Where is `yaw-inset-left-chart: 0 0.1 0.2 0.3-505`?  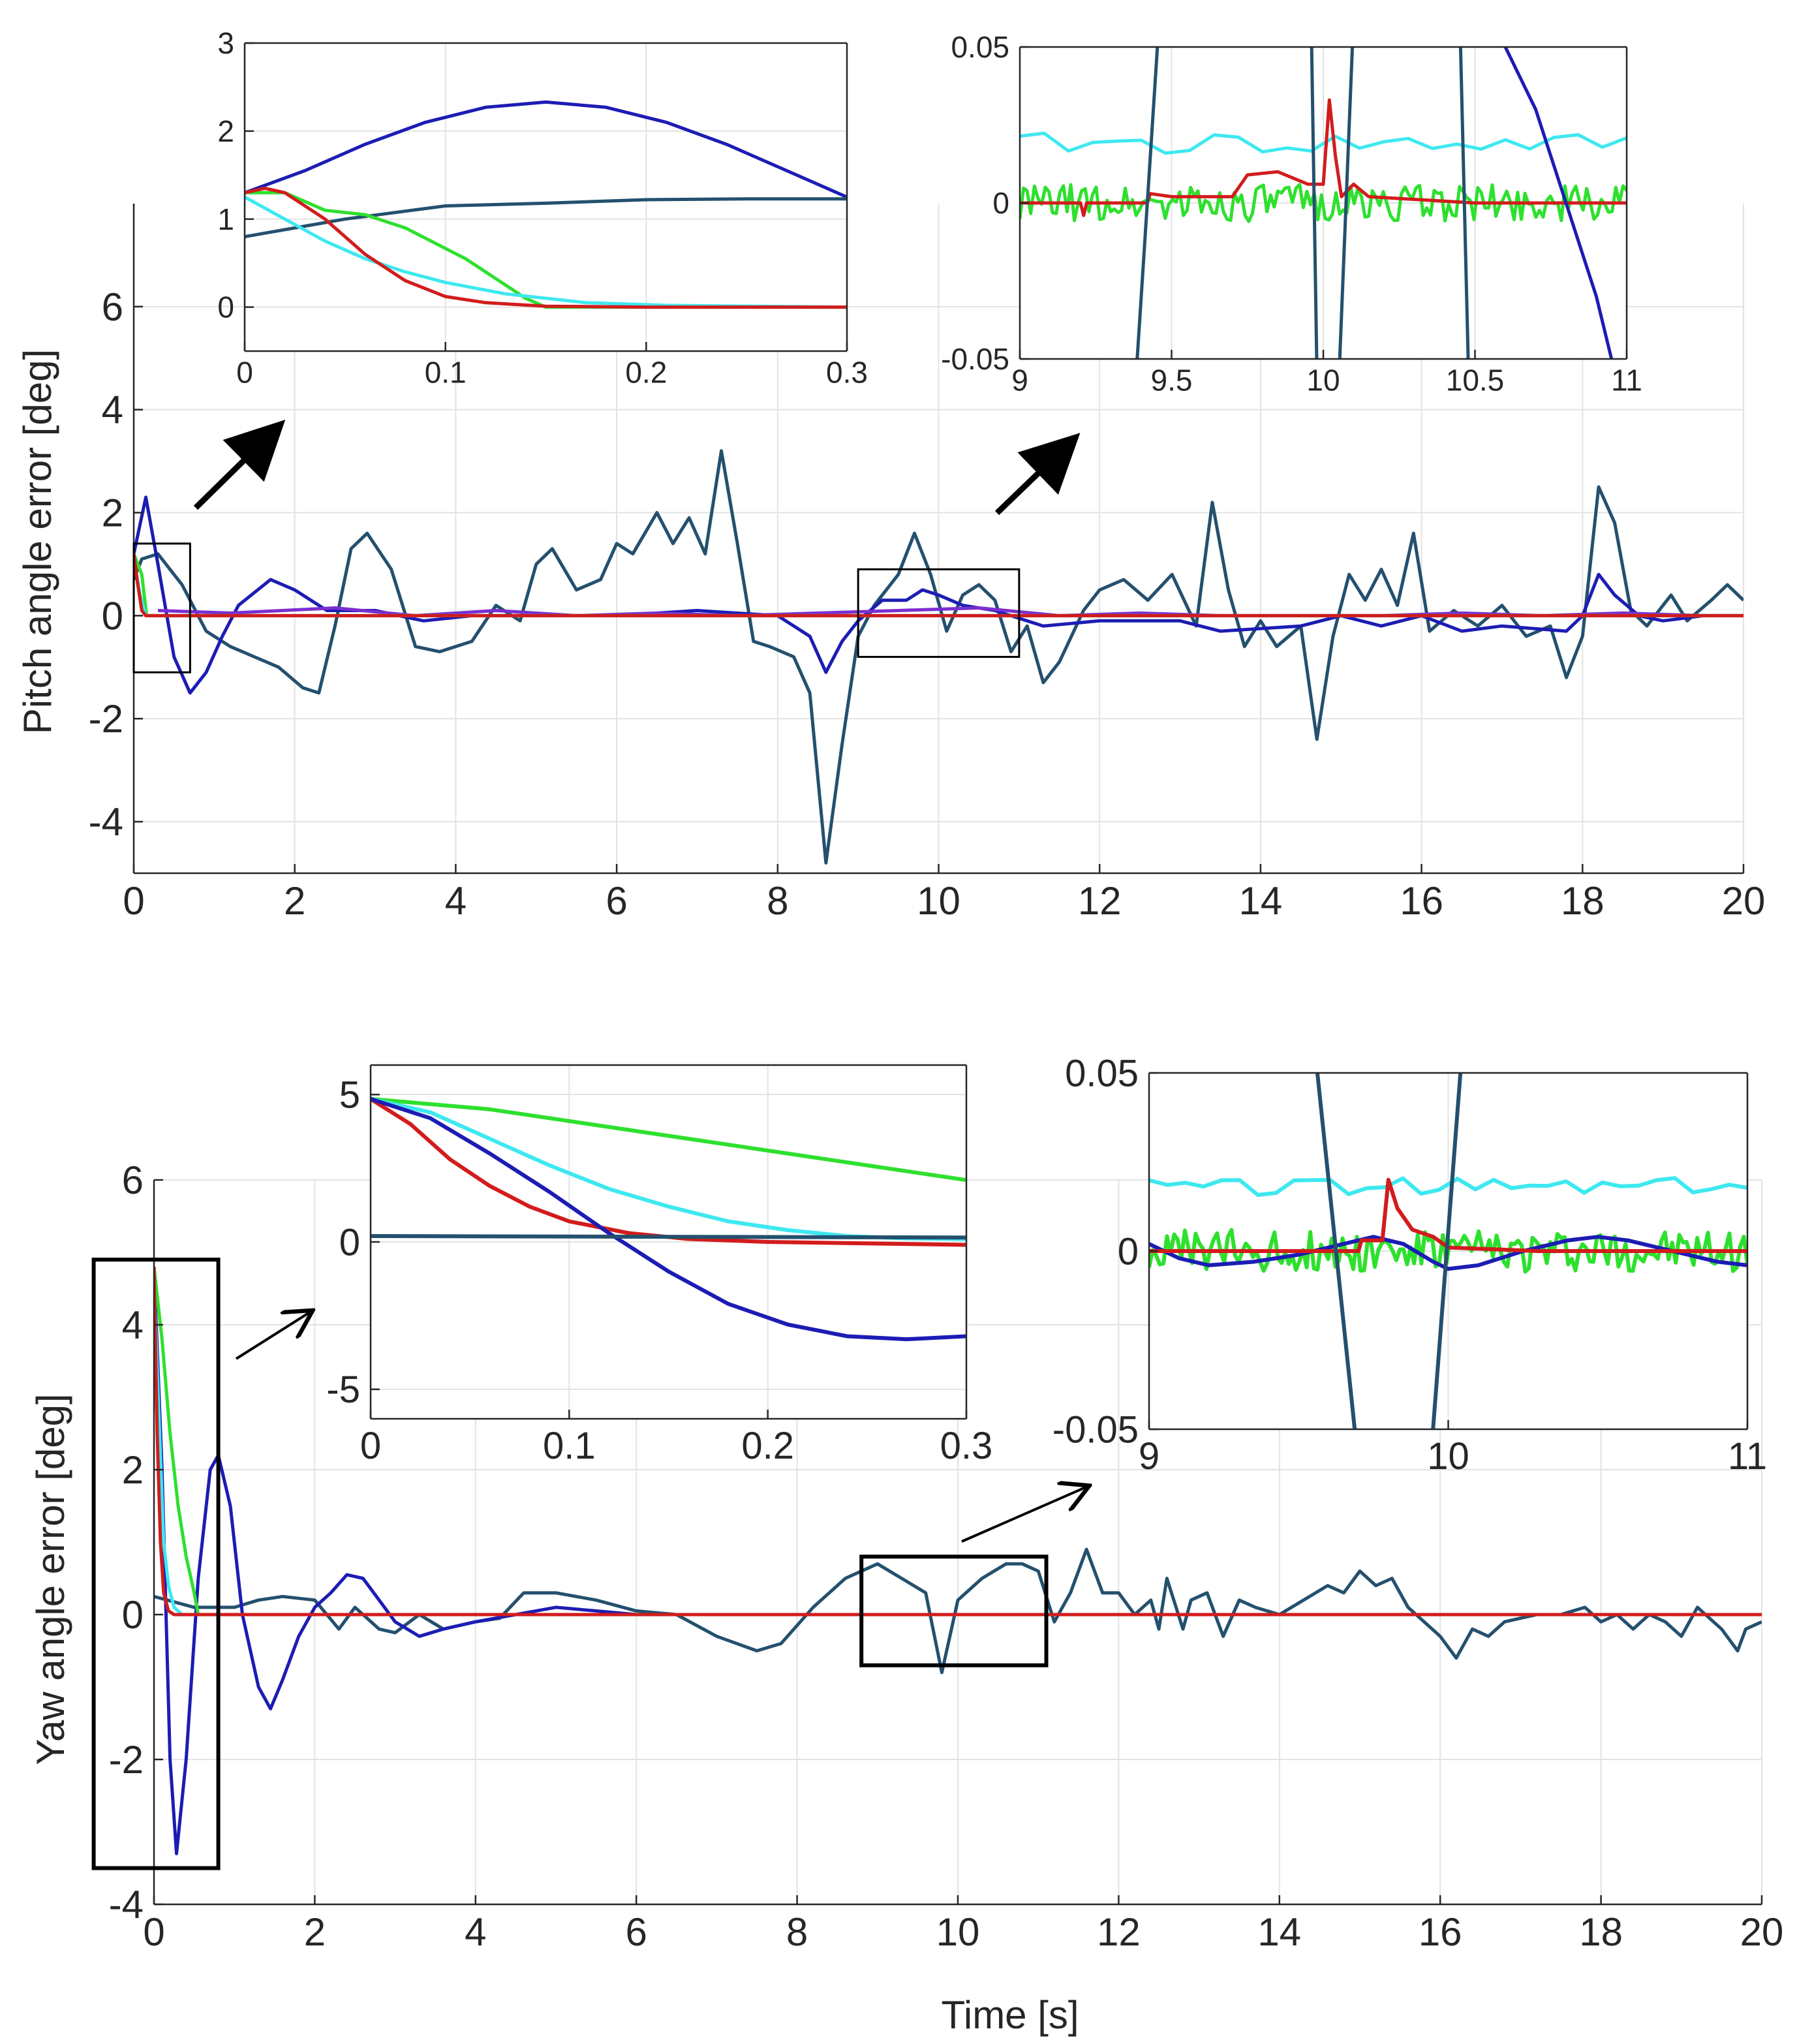
yaw-inset-left-chart: 0 0.1 0.2 0.3-505 is located at coordinates (660, 1265).